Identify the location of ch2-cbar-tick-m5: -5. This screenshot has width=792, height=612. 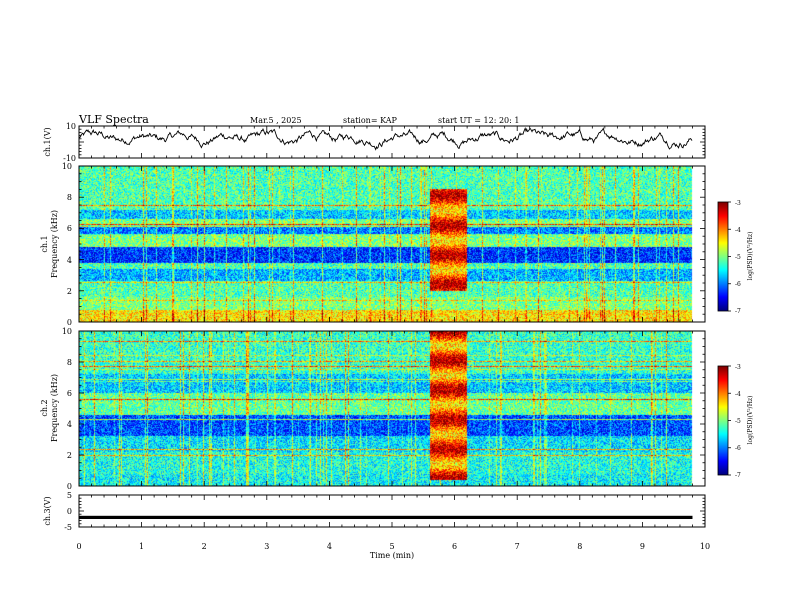
(738, 421).